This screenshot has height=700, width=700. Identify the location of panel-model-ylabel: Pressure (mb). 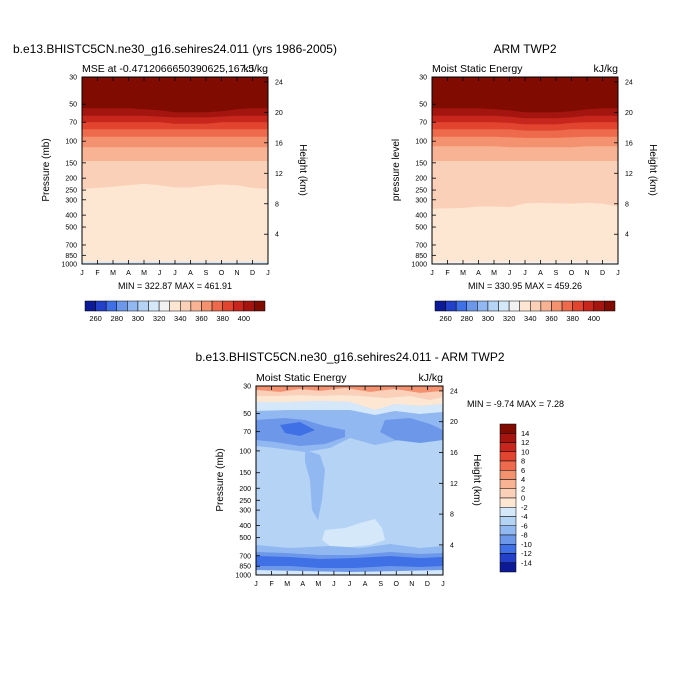
(46, 169).